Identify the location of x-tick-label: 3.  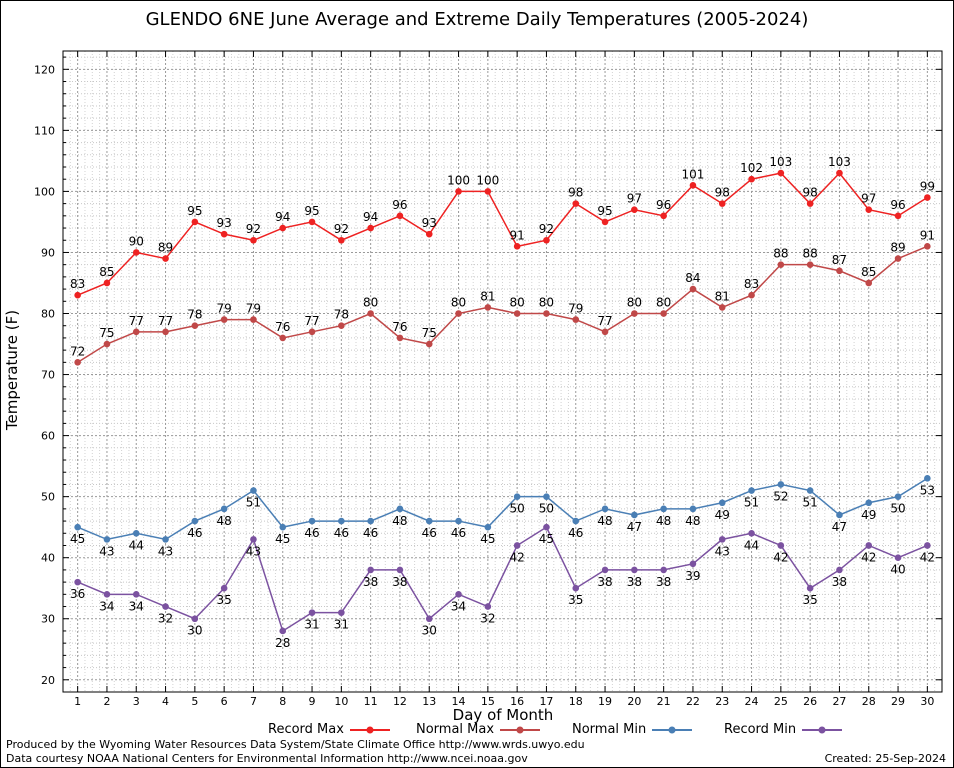
(136, 701).